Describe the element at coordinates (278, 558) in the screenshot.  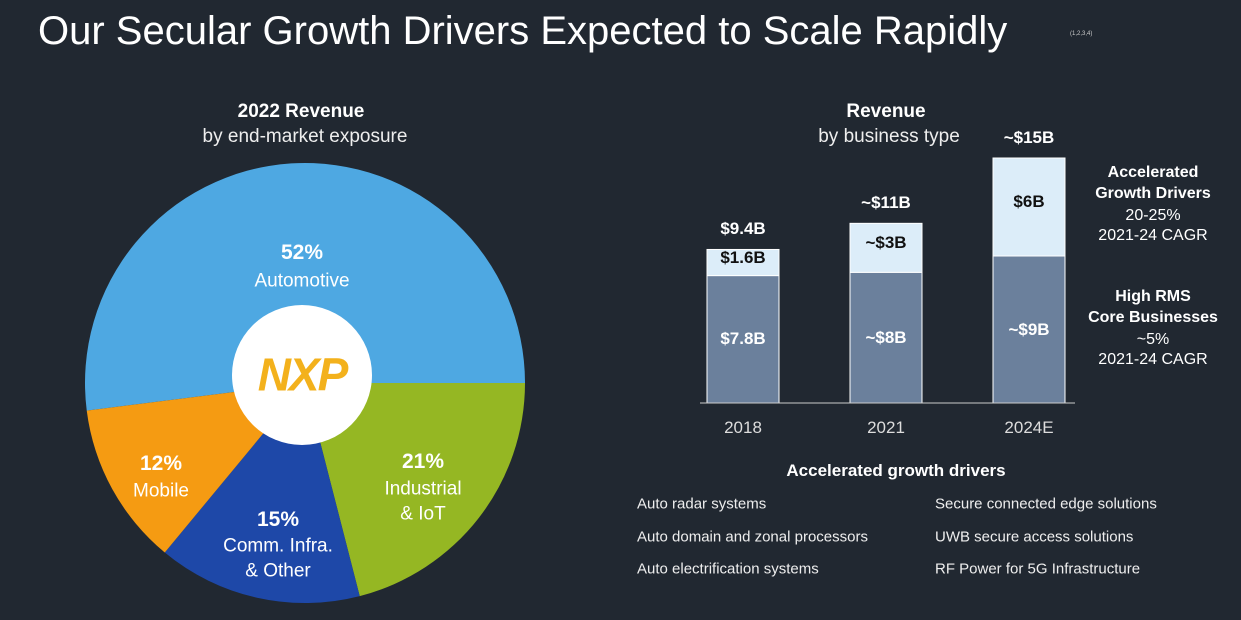
I see `slice-label: Comm. Infra. & Other` at that location.